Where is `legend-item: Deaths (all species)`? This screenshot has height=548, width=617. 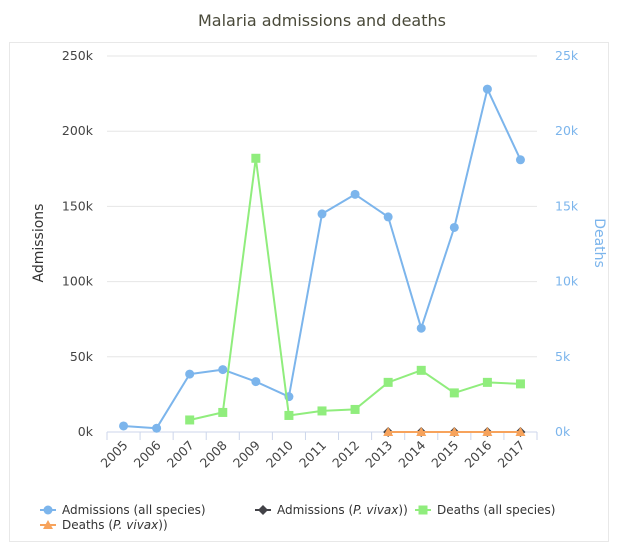 legend-item: Deaths (all species) is located at coordinates (485, 510).